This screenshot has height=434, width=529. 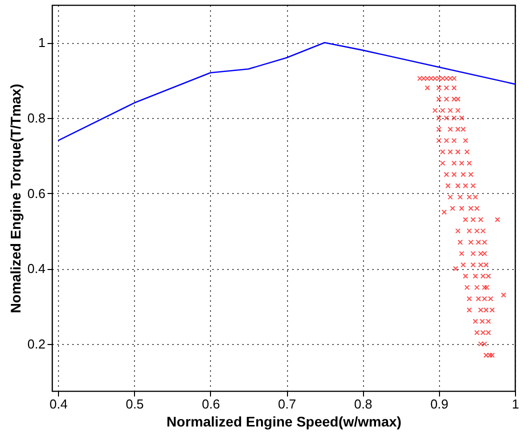 What do you see at coordinates (59, 404) in the screenshot?
I see `x-tick-label: 0.4` at bounding box center [59, 404].